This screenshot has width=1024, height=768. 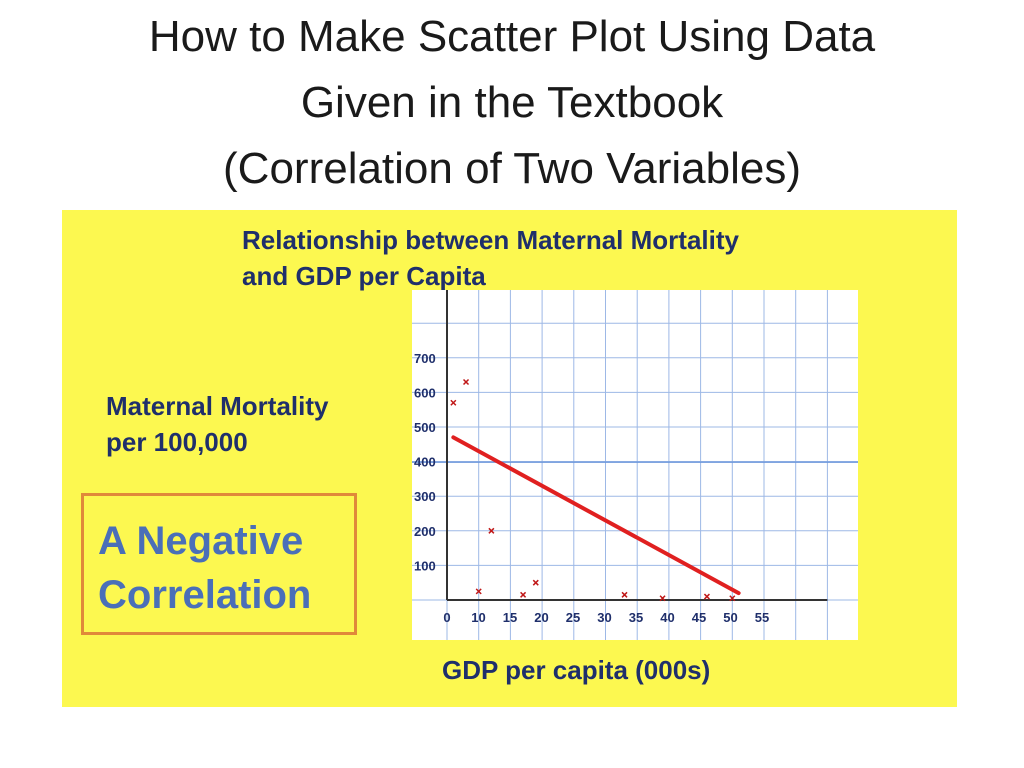 What do you see at coordinates (667, 617) in the screenshot?
I see `x-tick-label: 40` at bounding box center [667, 617].